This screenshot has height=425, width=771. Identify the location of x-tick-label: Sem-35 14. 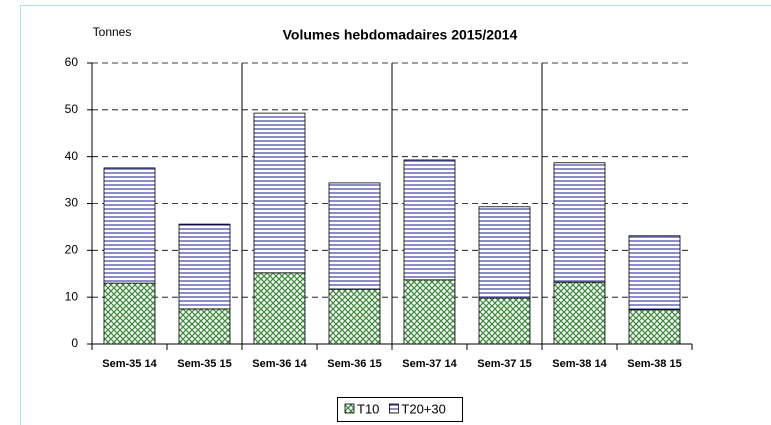
(129, 364).